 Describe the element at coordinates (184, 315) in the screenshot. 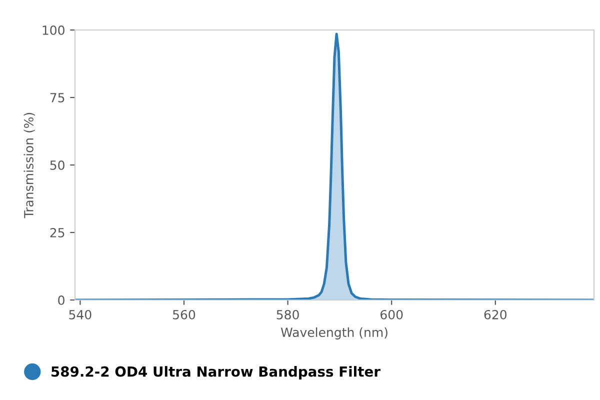

I see `x-tick-label: 560` at that location.